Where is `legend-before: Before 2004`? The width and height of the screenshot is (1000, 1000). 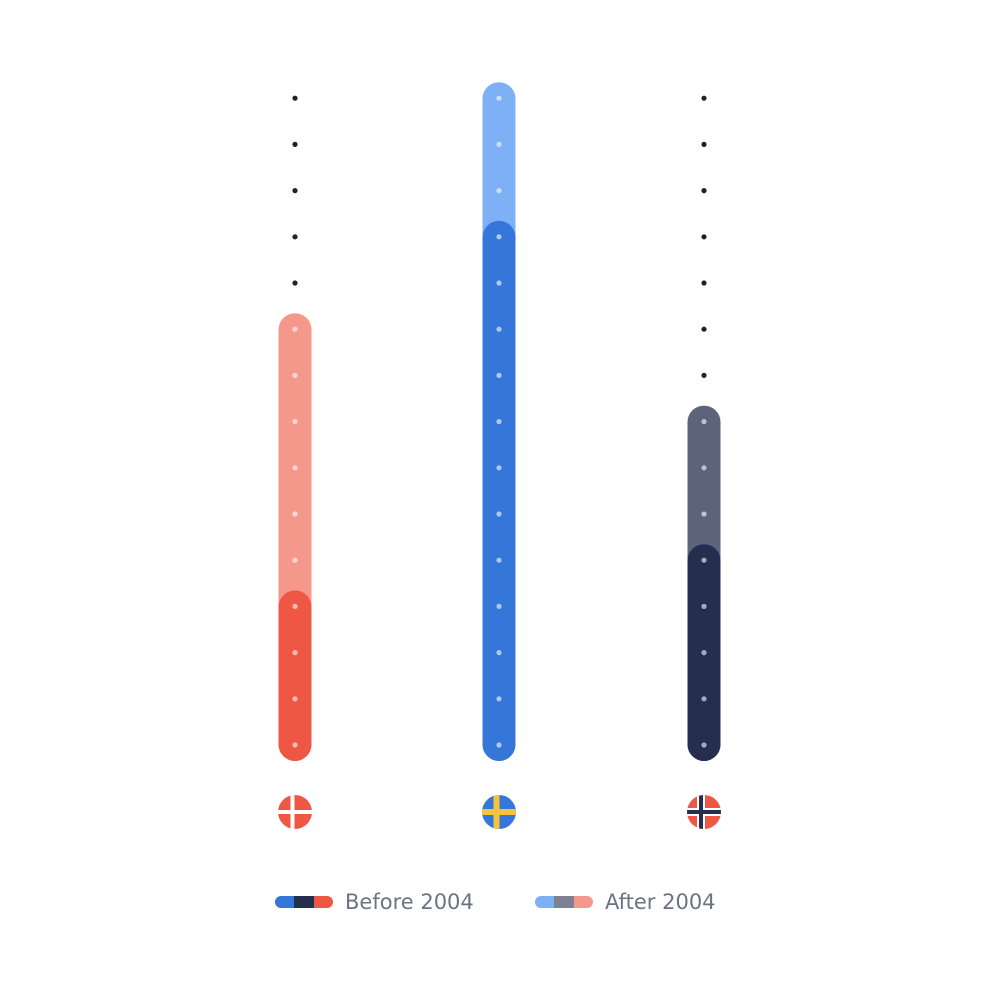
legend-before: Before 2004 is located at coordinates (374, 902).